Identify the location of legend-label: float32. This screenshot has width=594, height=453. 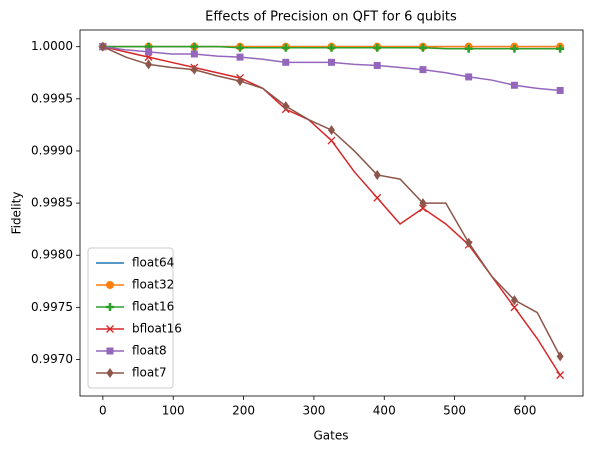
(153, 285).